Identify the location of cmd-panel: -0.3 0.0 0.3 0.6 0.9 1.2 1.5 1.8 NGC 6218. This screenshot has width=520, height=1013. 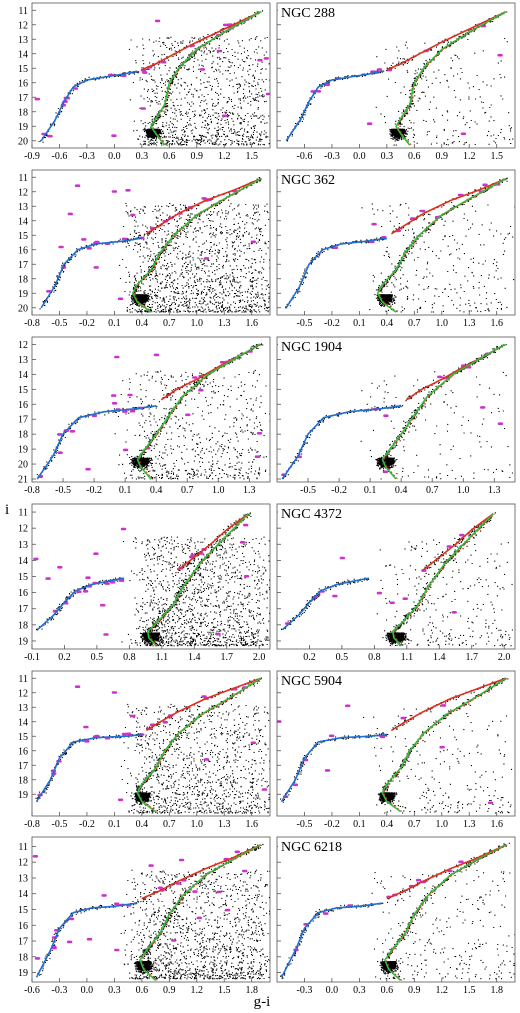
(396, 916).